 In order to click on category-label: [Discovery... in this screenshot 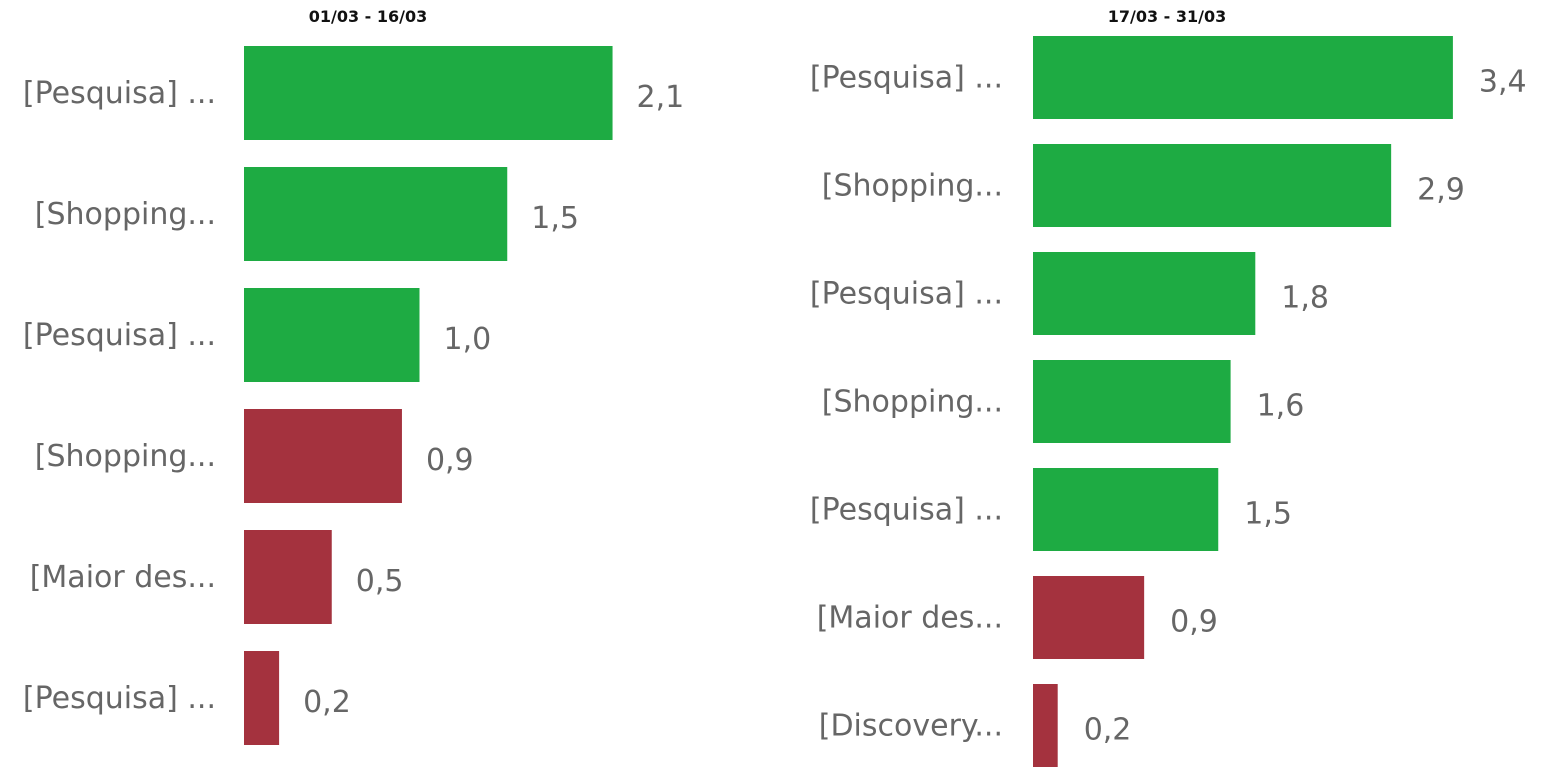, I will do `click(911, 726)`.